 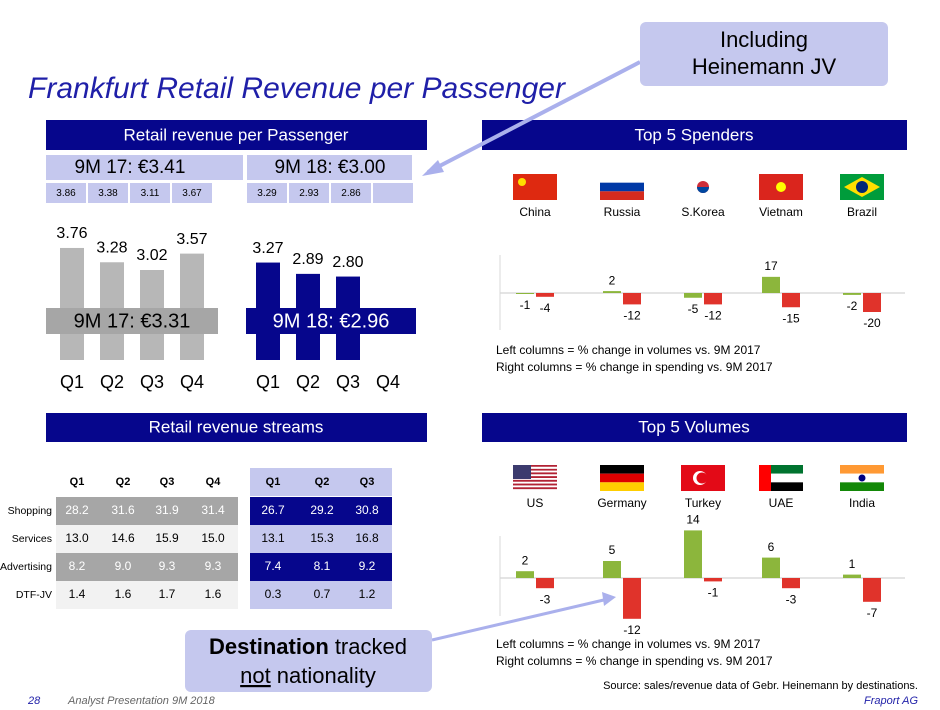 What do you see at coordinates (111, 247) in the screenshot?
I see `value-label: 3.28` at bounding box center [111, 247].